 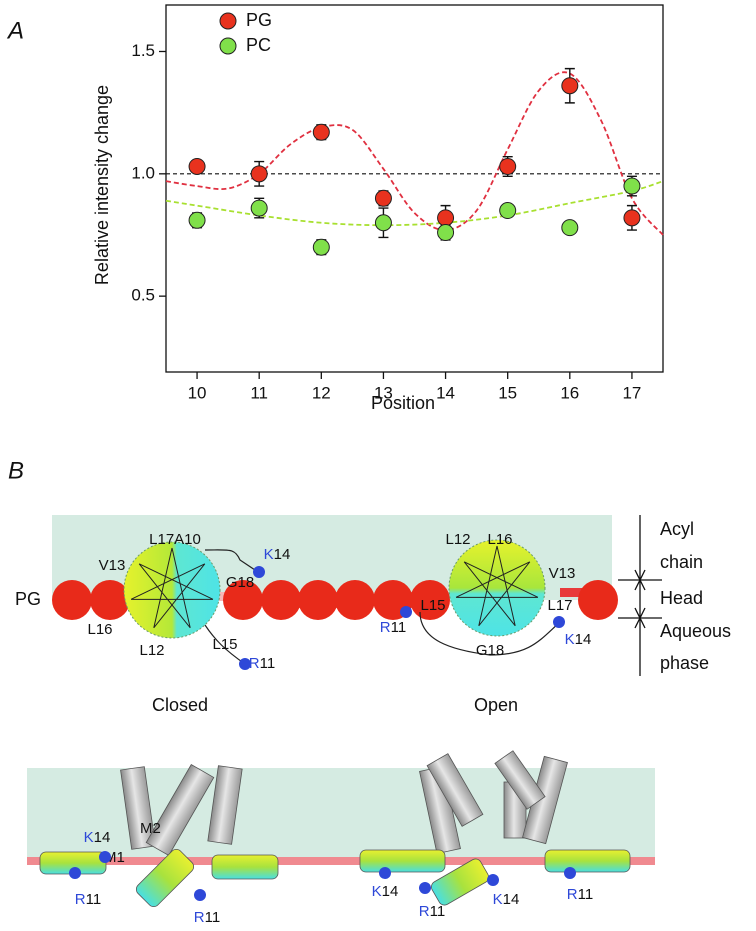 I want to click on y-axis-label: Relative intensity change, so click(x=102, y=185).